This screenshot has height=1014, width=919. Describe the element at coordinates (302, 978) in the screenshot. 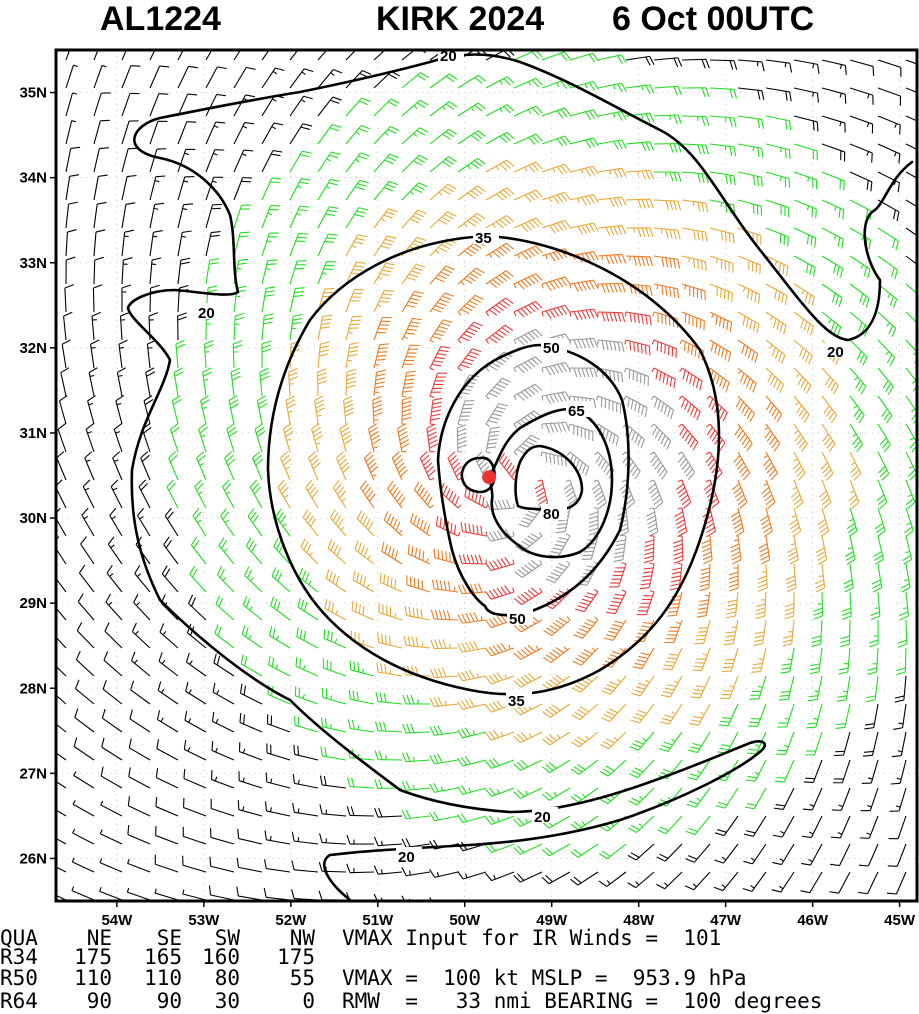

I see `r50-nw: 55` at that location.